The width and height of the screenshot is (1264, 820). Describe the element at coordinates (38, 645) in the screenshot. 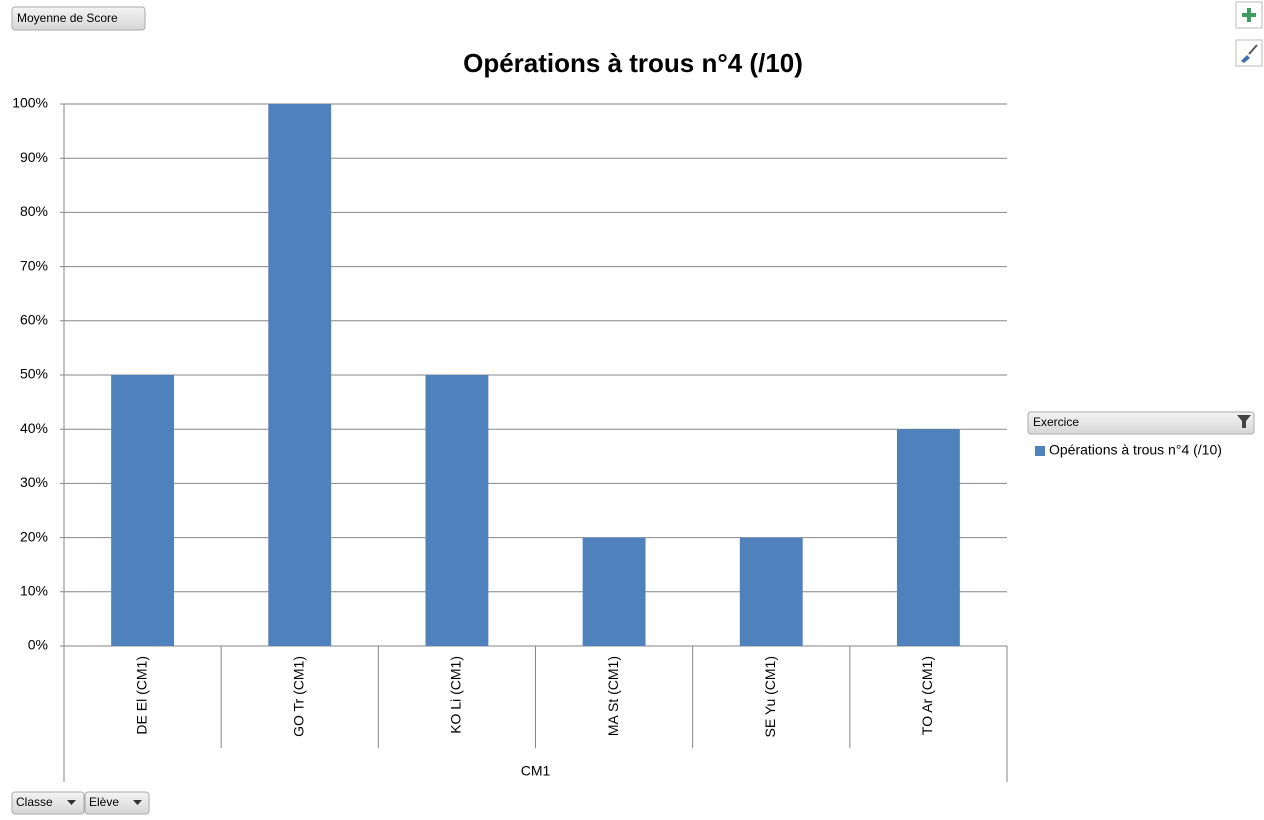

I see `y-tick-label: 0%` at that location.